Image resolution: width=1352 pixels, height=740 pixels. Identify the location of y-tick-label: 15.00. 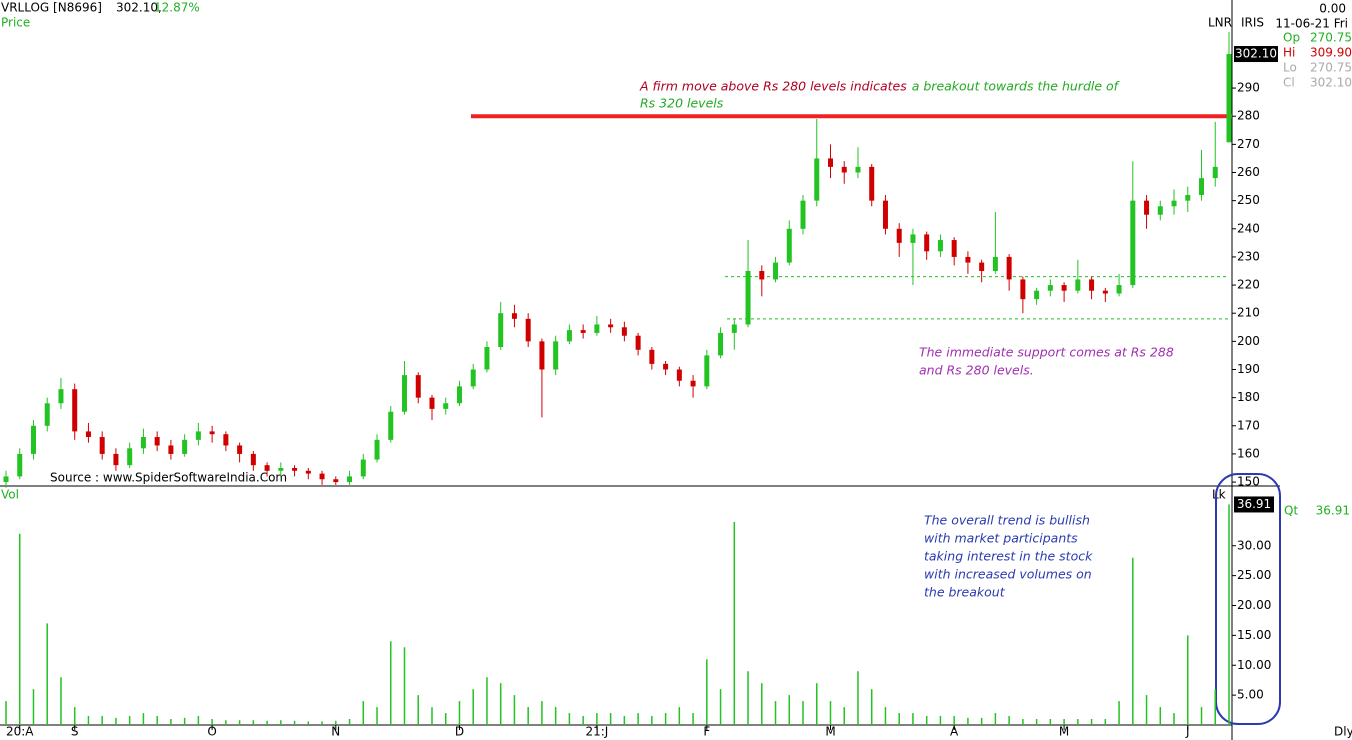
(1254, 635).